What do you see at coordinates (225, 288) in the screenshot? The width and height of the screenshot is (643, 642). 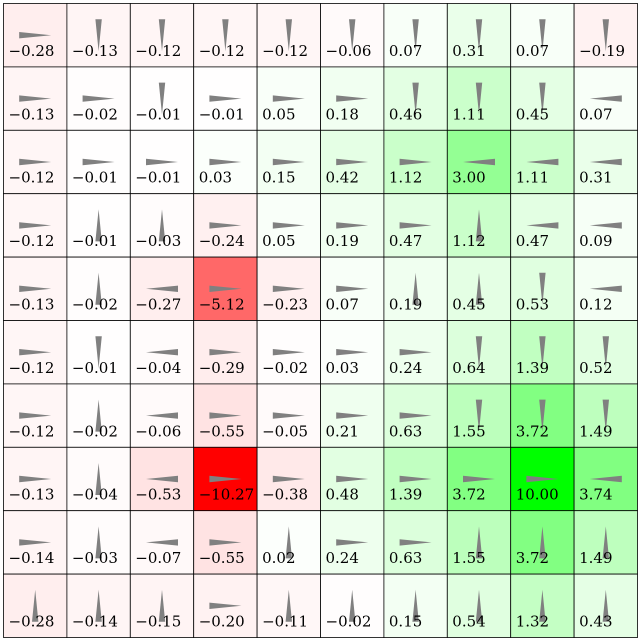 I see `grid-cell: −5.12` at bounding box center [225, 288].